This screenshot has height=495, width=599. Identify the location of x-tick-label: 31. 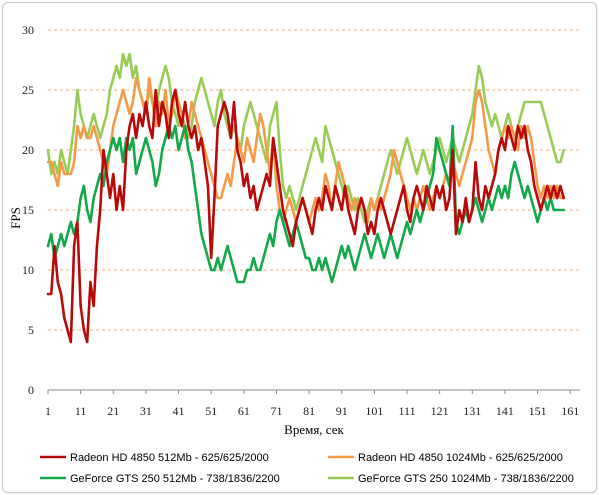
(146, 411).